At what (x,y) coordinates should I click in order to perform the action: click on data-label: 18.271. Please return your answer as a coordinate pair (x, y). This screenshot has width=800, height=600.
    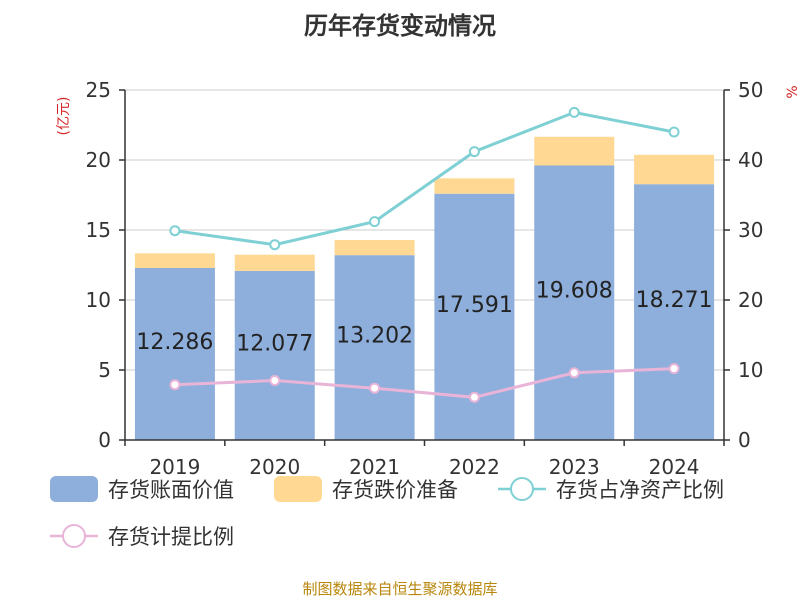
    Looking at the image, I should click on (674, 300).